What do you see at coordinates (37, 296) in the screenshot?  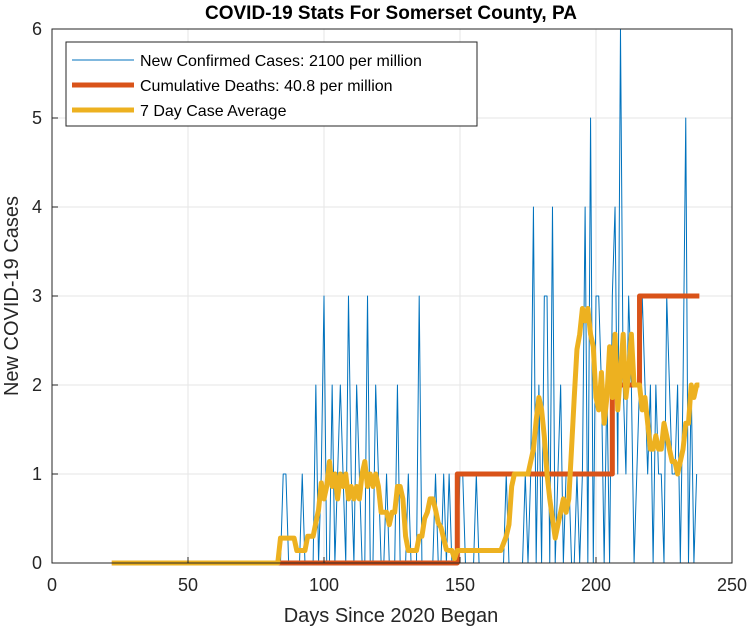 I see `y-tick-label: 3` at bounding box center [37, 296].